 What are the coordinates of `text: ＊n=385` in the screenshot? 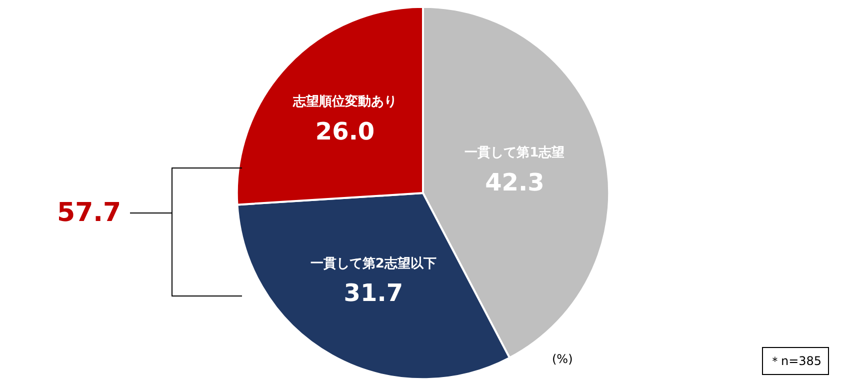 It's located at (795, 361).